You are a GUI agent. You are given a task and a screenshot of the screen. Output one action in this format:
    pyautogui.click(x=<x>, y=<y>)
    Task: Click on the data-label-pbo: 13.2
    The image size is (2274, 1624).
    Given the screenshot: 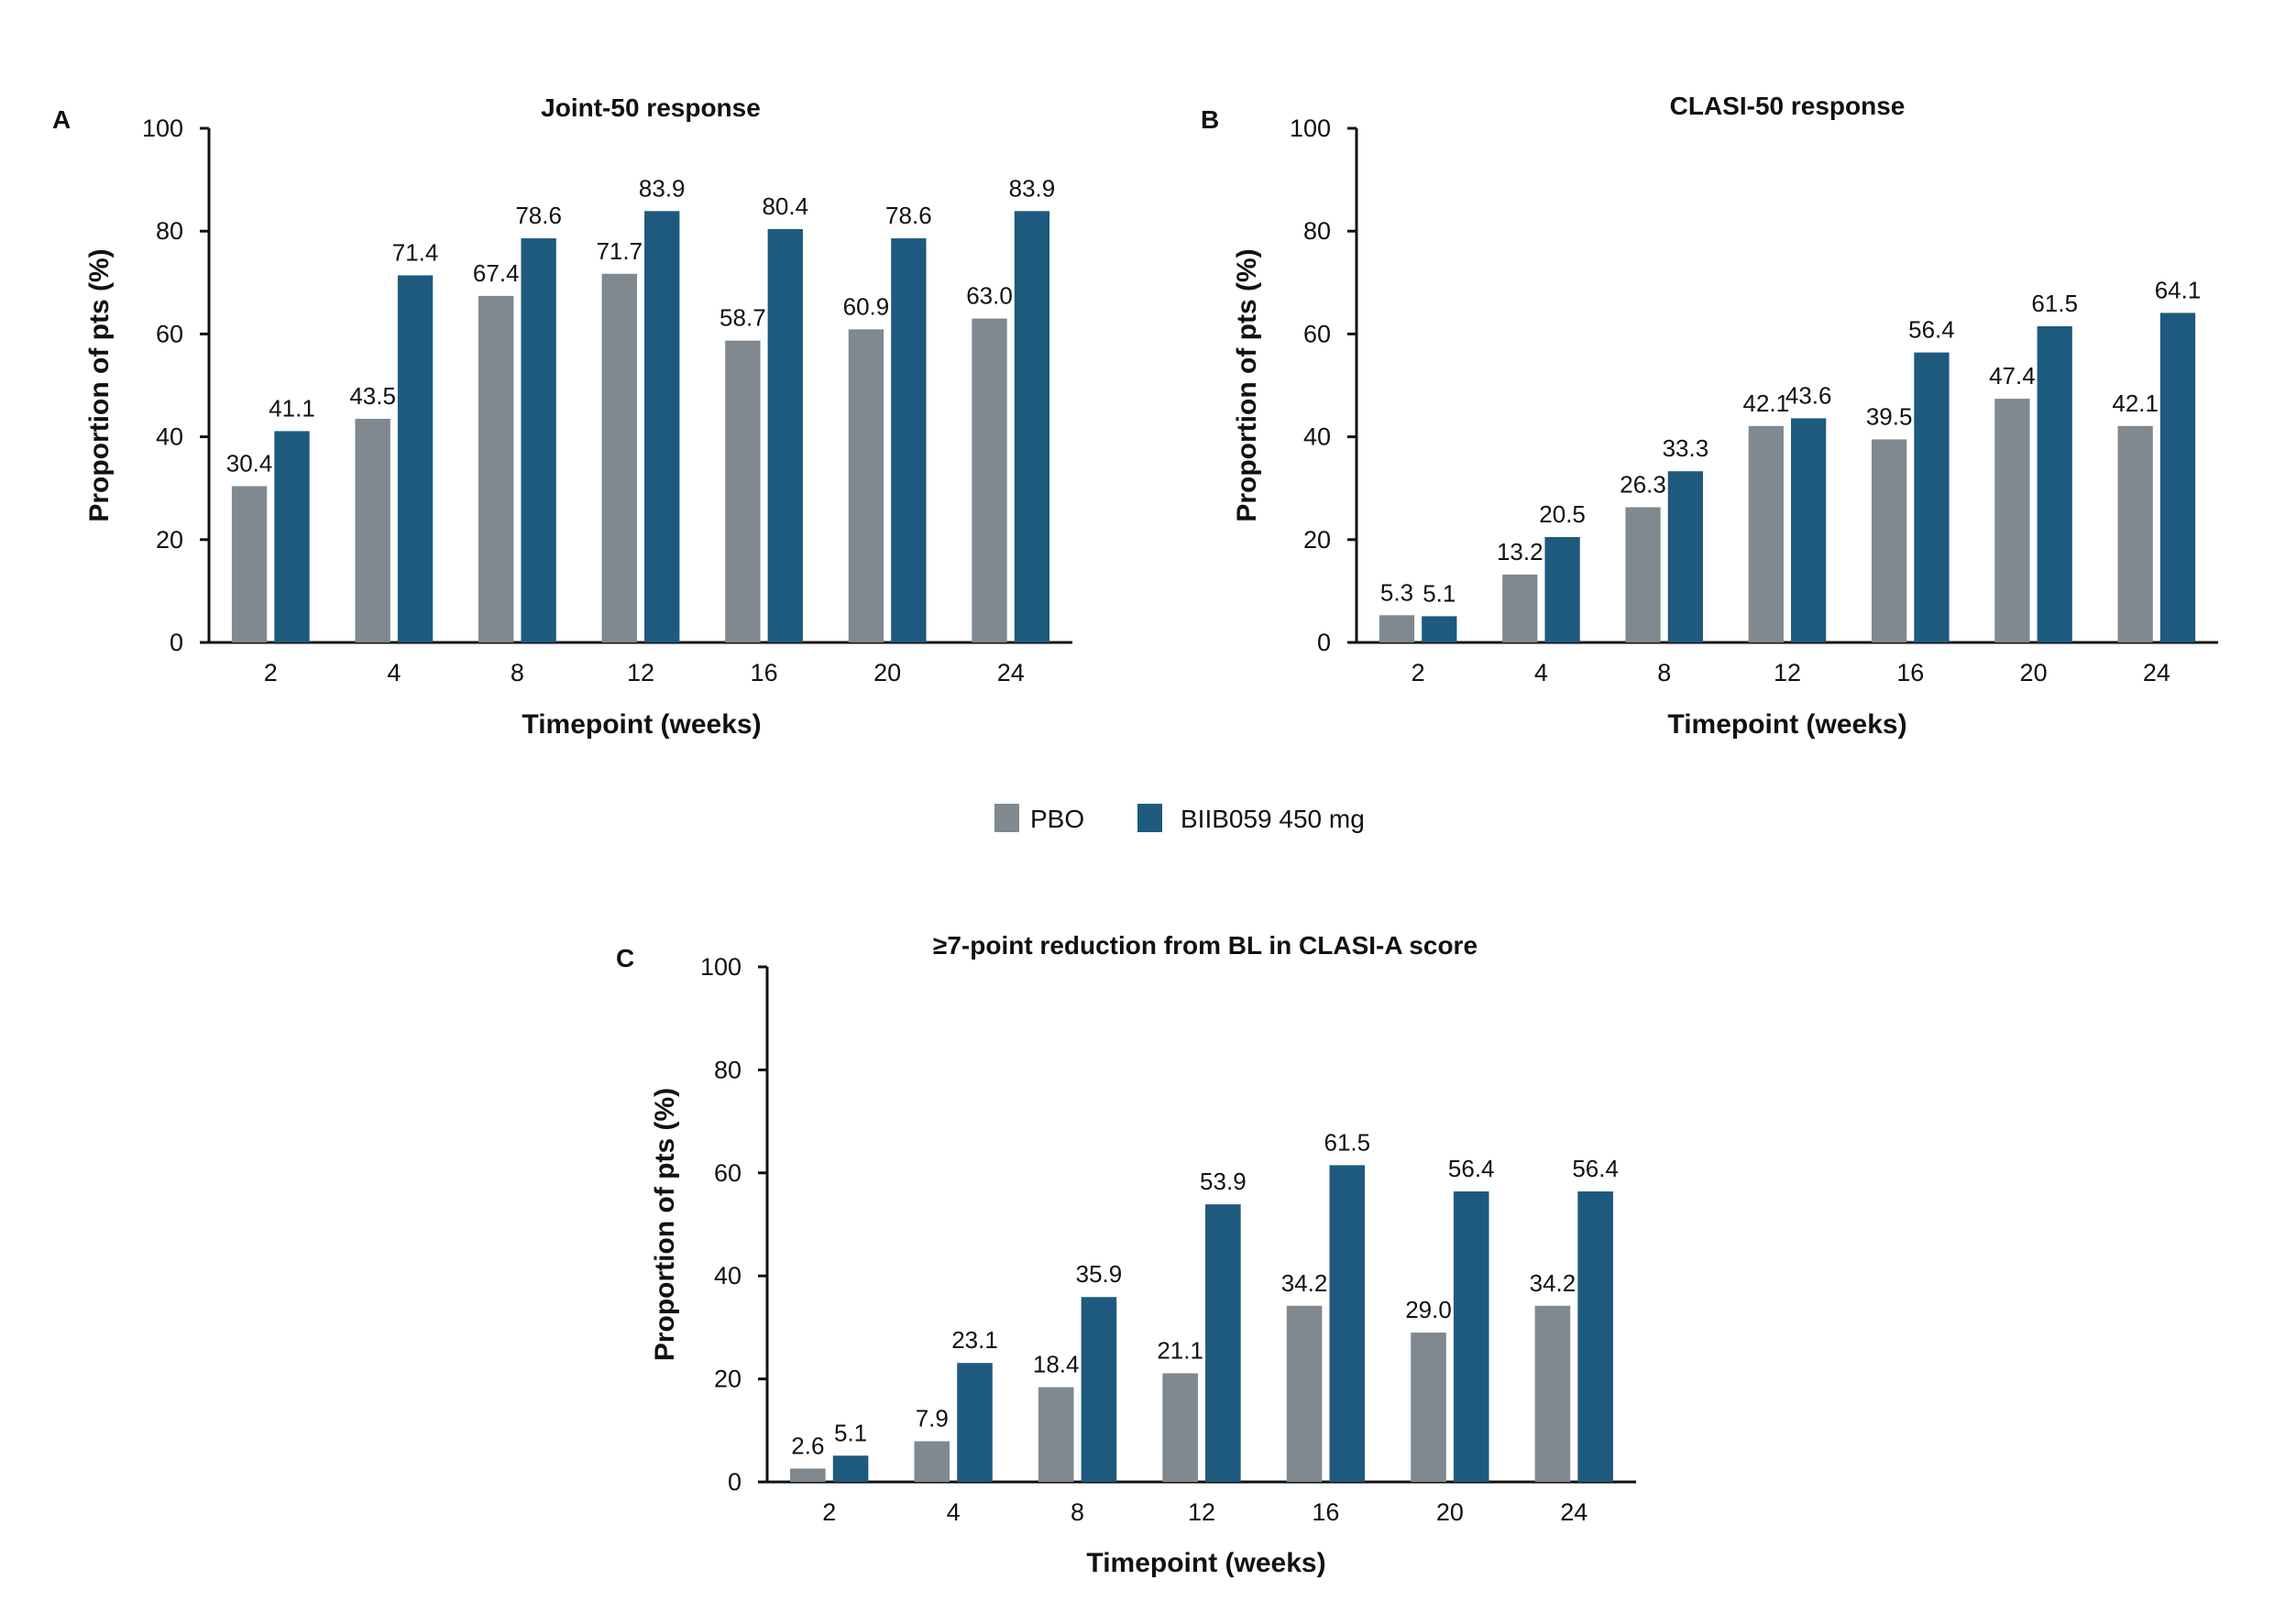 What is the action you would take?
    pyautogui.click(x=1520, y=551)
    